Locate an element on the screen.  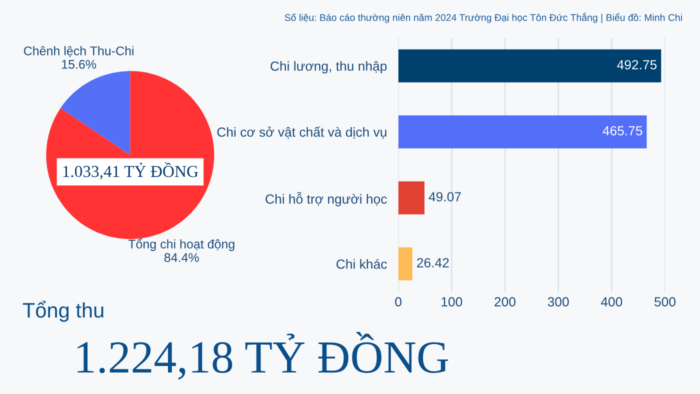
pie-slice is located at coordinates (95, 113).